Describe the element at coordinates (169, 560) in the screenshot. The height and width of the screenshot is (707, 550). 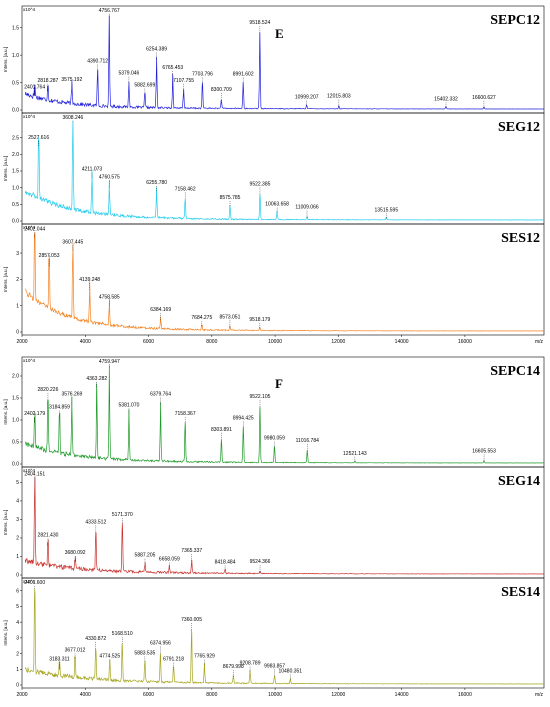
I see `peak-label: 6658.059` at that location.